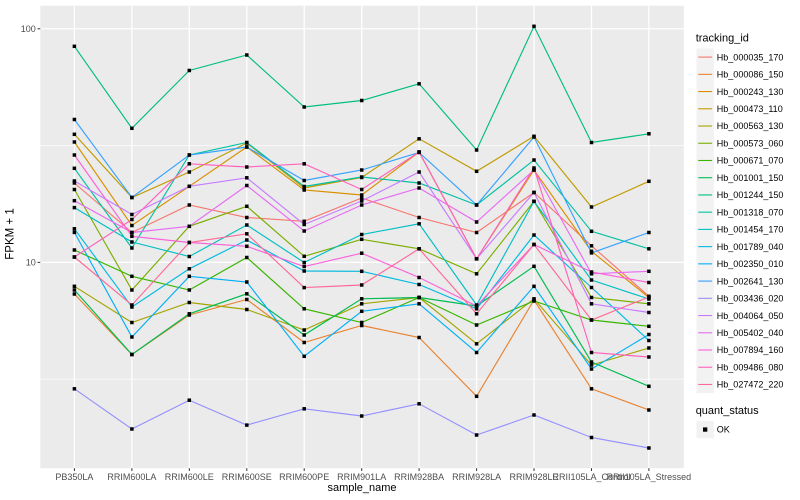  Describe the element at coordinates (750, 230) in the screenshot. I see `svg-text: Hb_001454_170` at that location.